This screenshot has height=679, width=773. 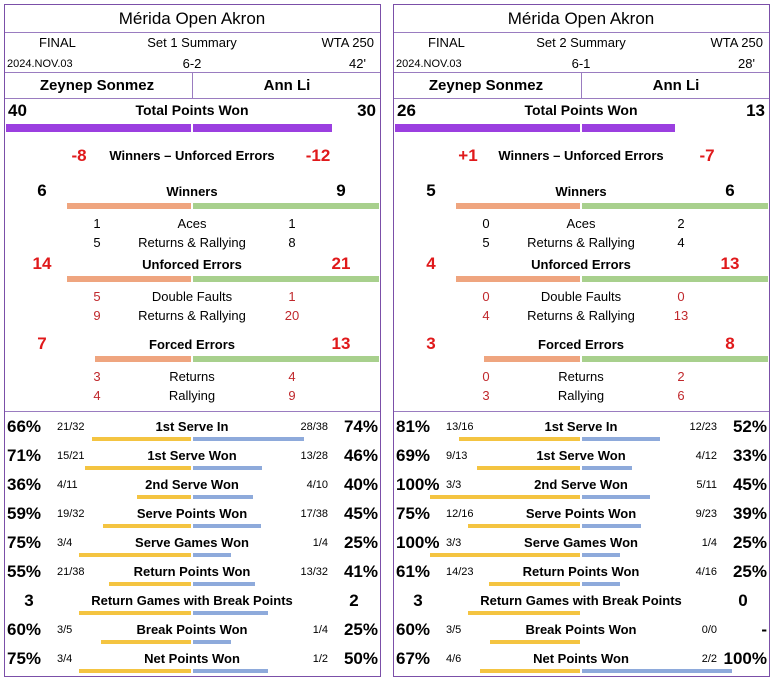 I want to click on winners-row-p2: 2, so click(x=681, y=223).